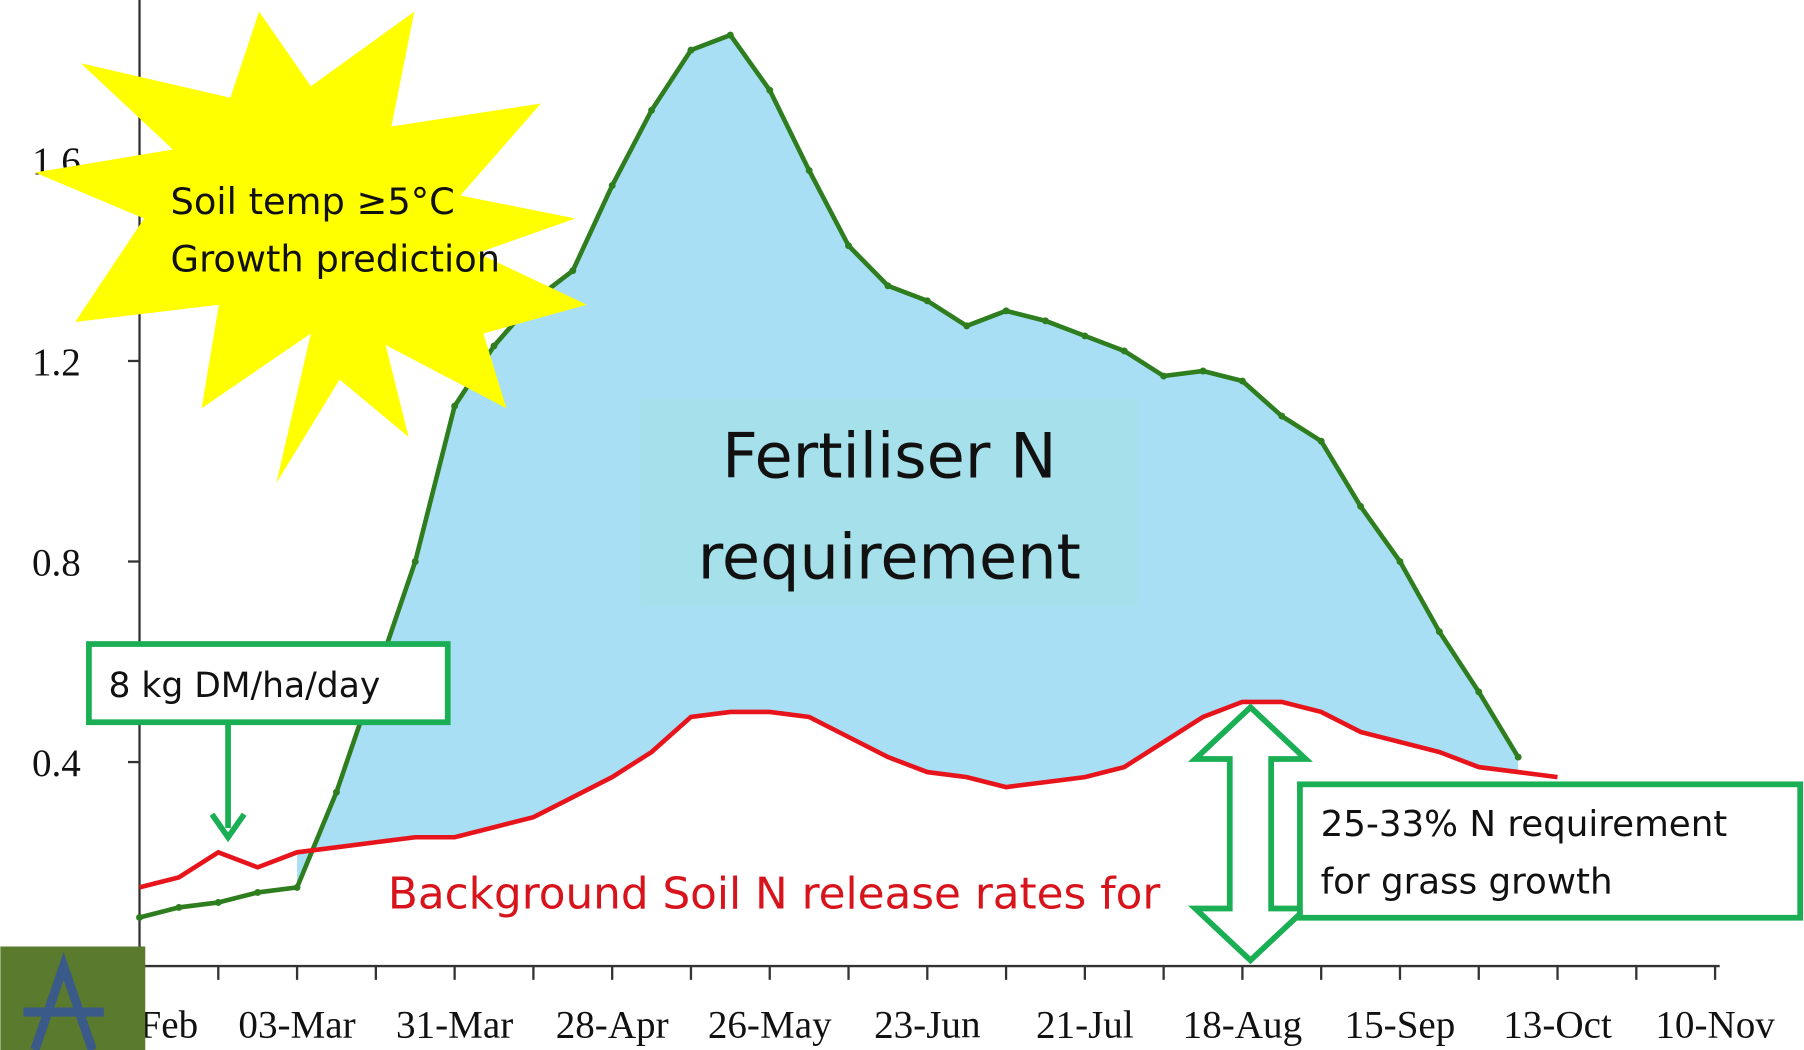 Image resolution: width=1804 pixels, height=1050 pixels. What do you see at coordinates (889, 556) in the screenshot?
I see `fert-text: requirement` at bounding box center [889, 556].